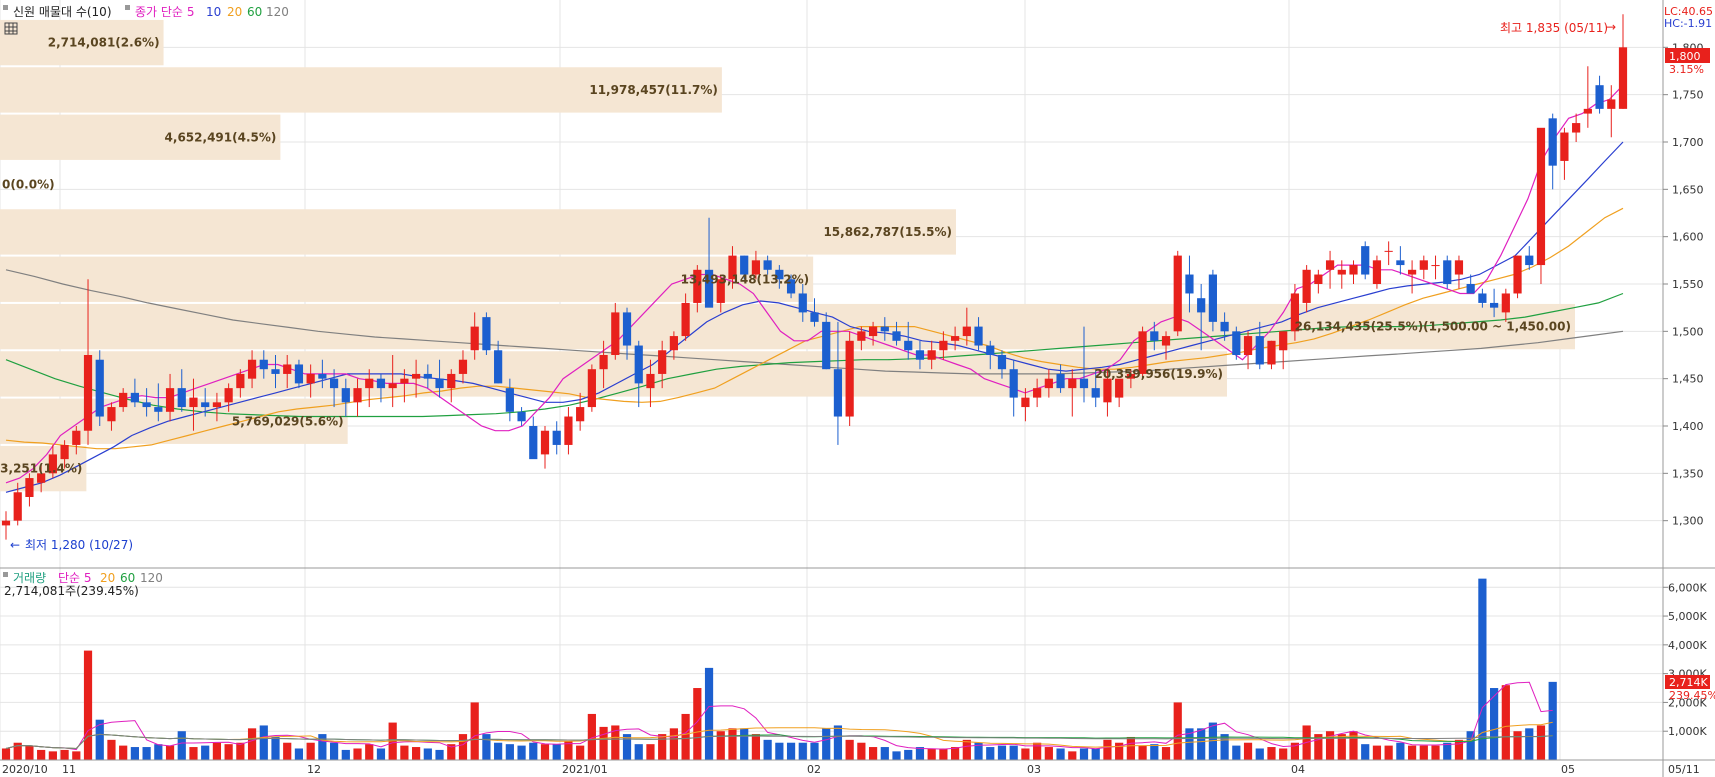 Image resolution: width=1715 pixels, height=777 pixels. I want to click on price-legend-ma-label: 종가 단순 5, so click(164, 12).